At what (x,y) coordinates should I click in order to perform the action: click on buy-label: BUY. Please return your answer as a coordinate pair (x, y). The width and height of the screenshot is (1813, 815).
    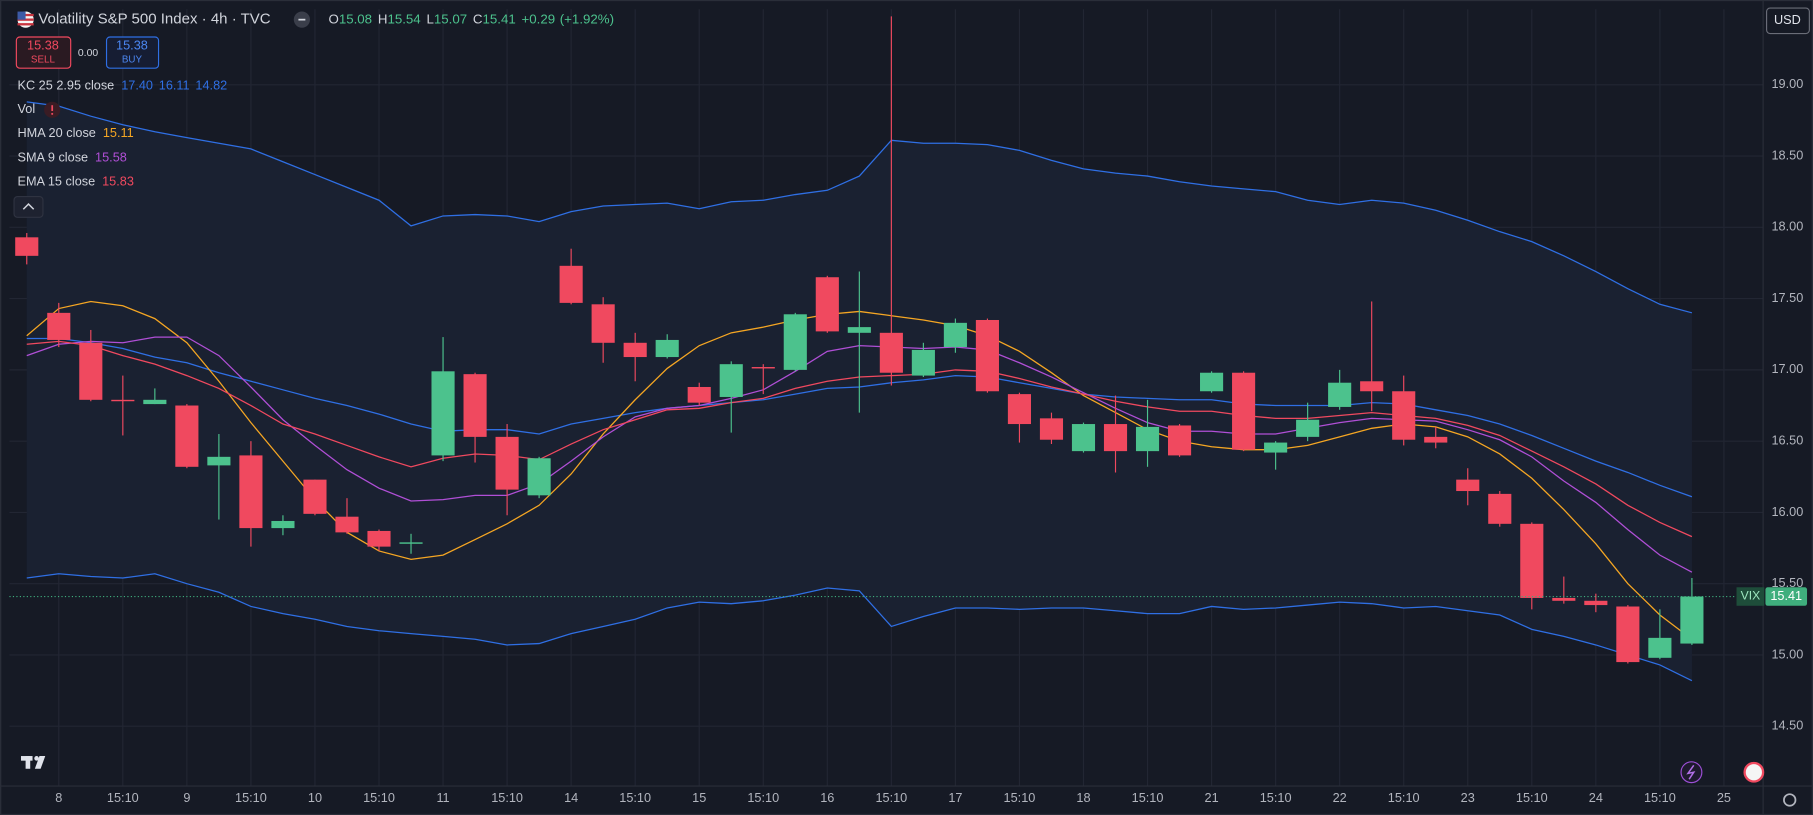
    Looking at the image, I should click on (132, 60).